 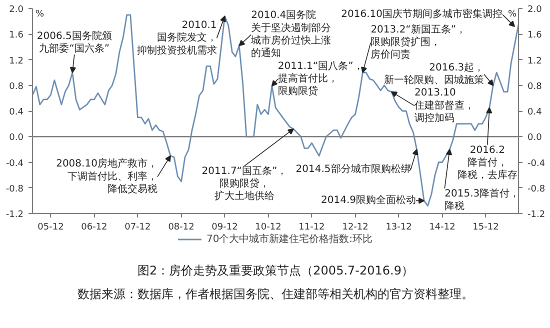 What do you see at coordinates (535, 61) in the screenshot?
I see `y2-tick-label: 1.2` at bounding box center [535, 61].